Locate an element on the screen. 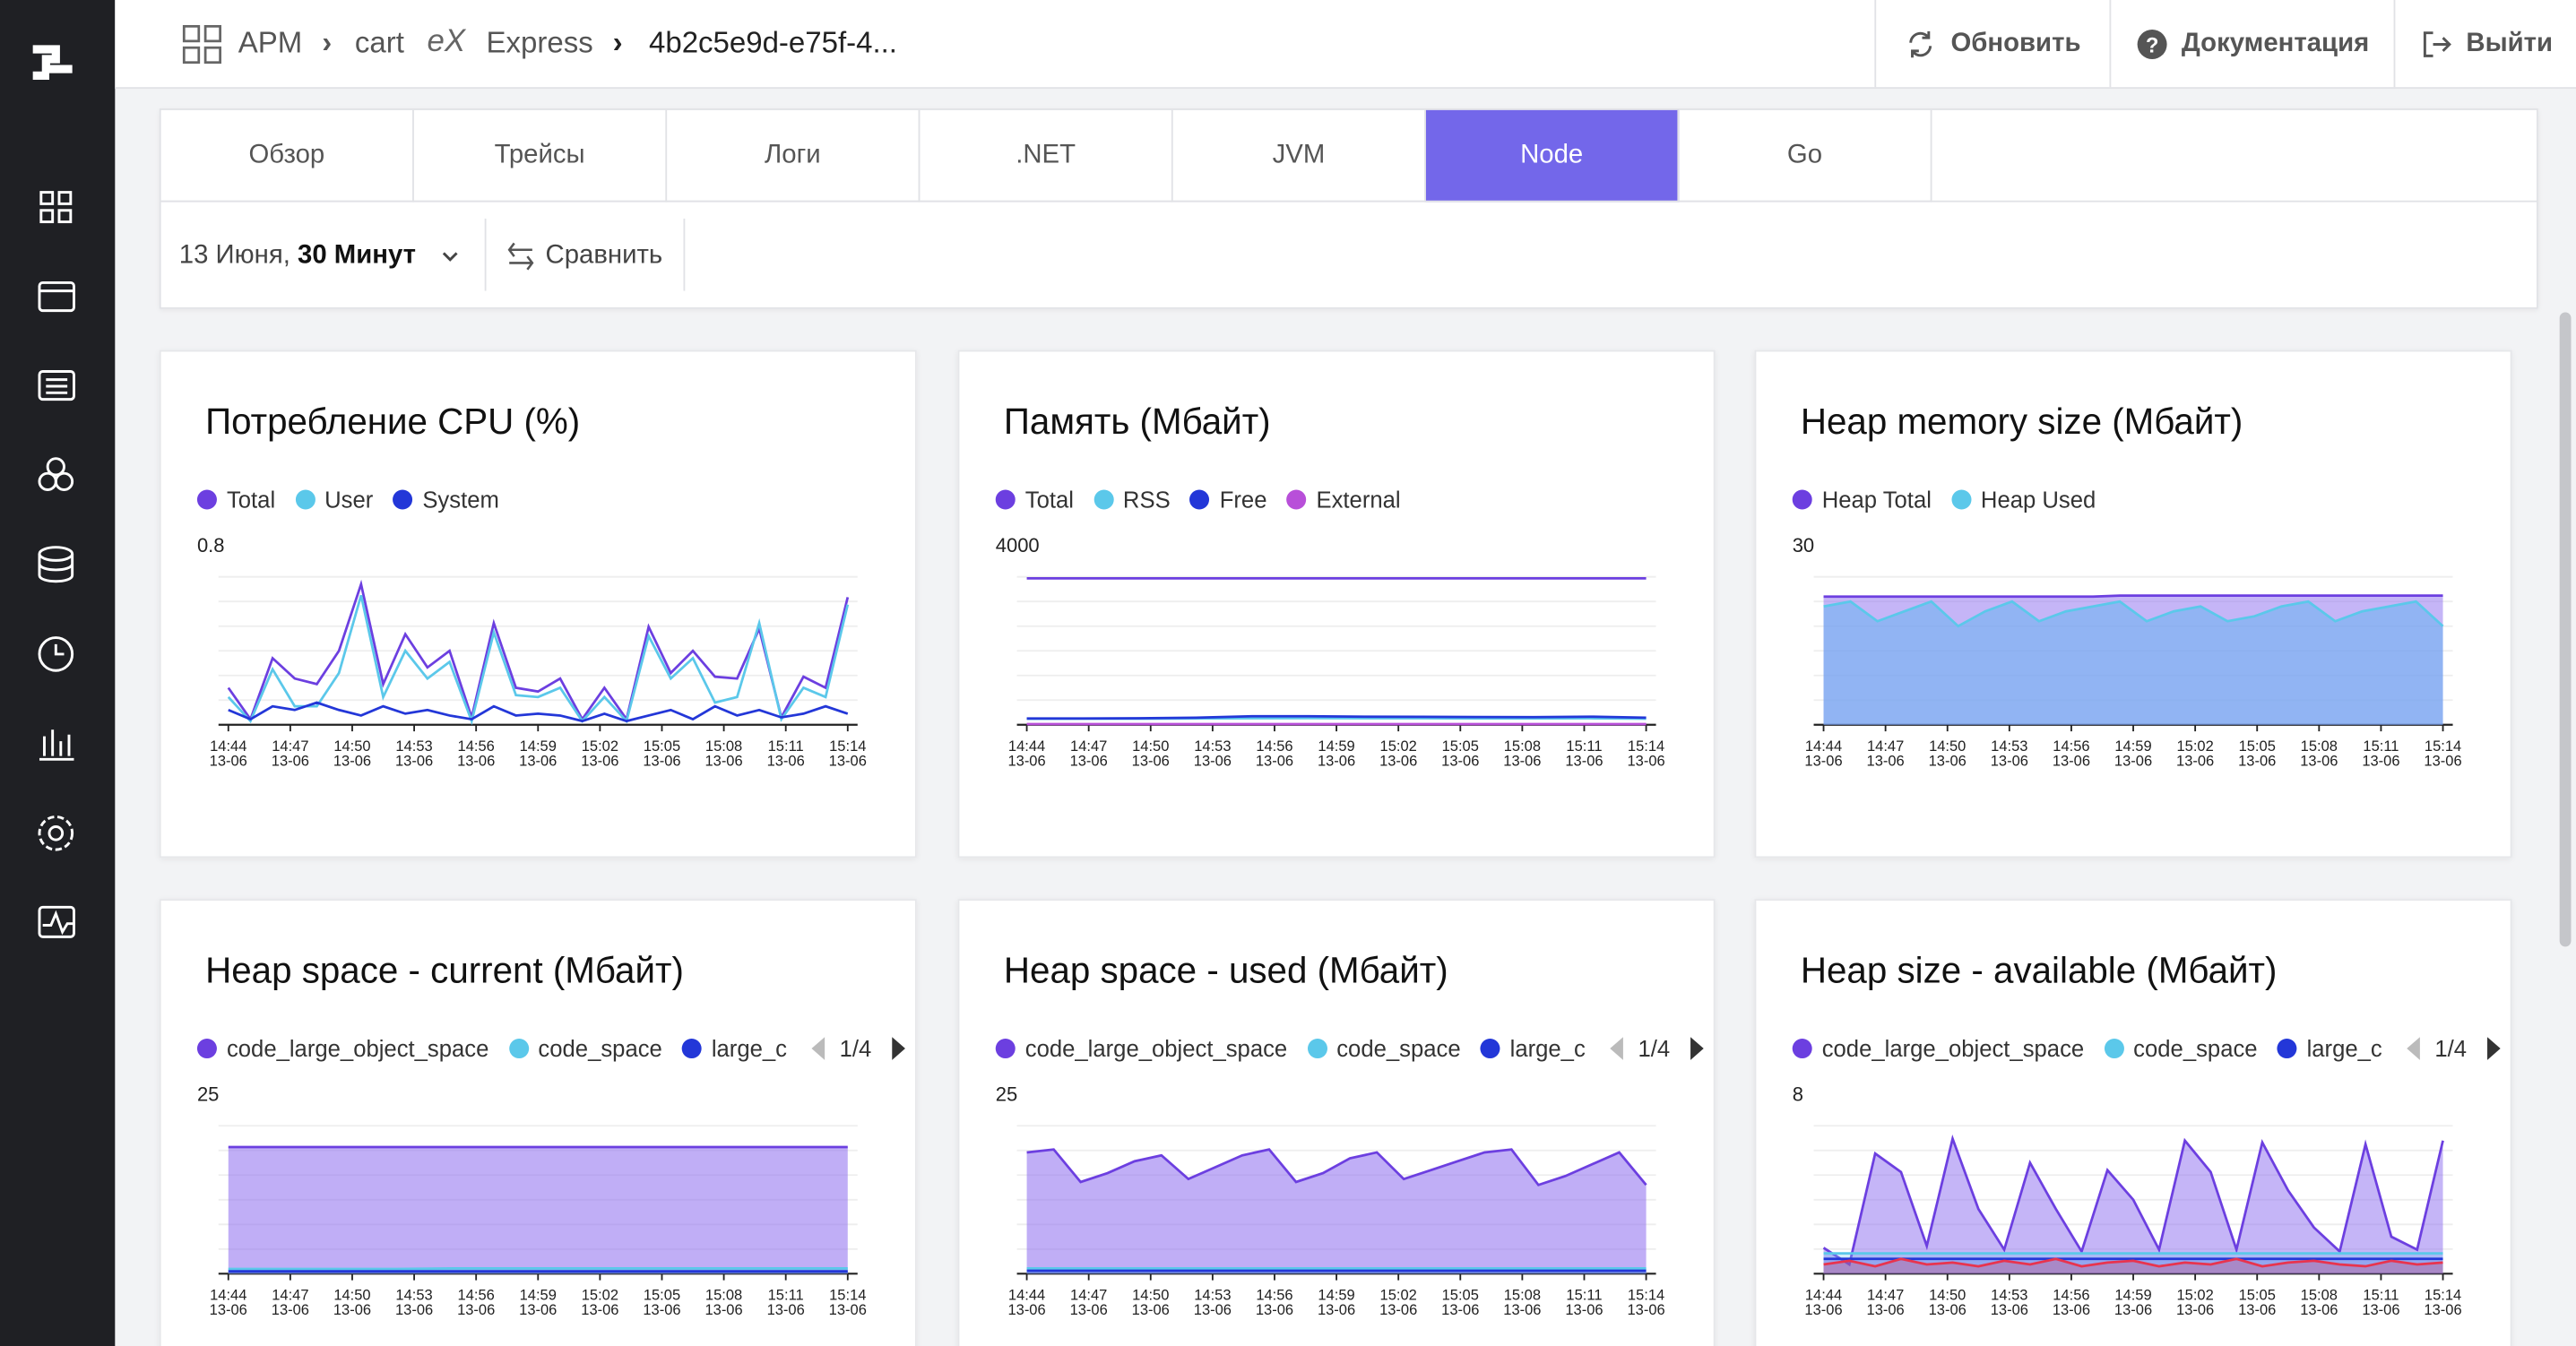 The height and width of the screenshot is (1346, 2576). tab: Node is located at coordinates (1552, 156).